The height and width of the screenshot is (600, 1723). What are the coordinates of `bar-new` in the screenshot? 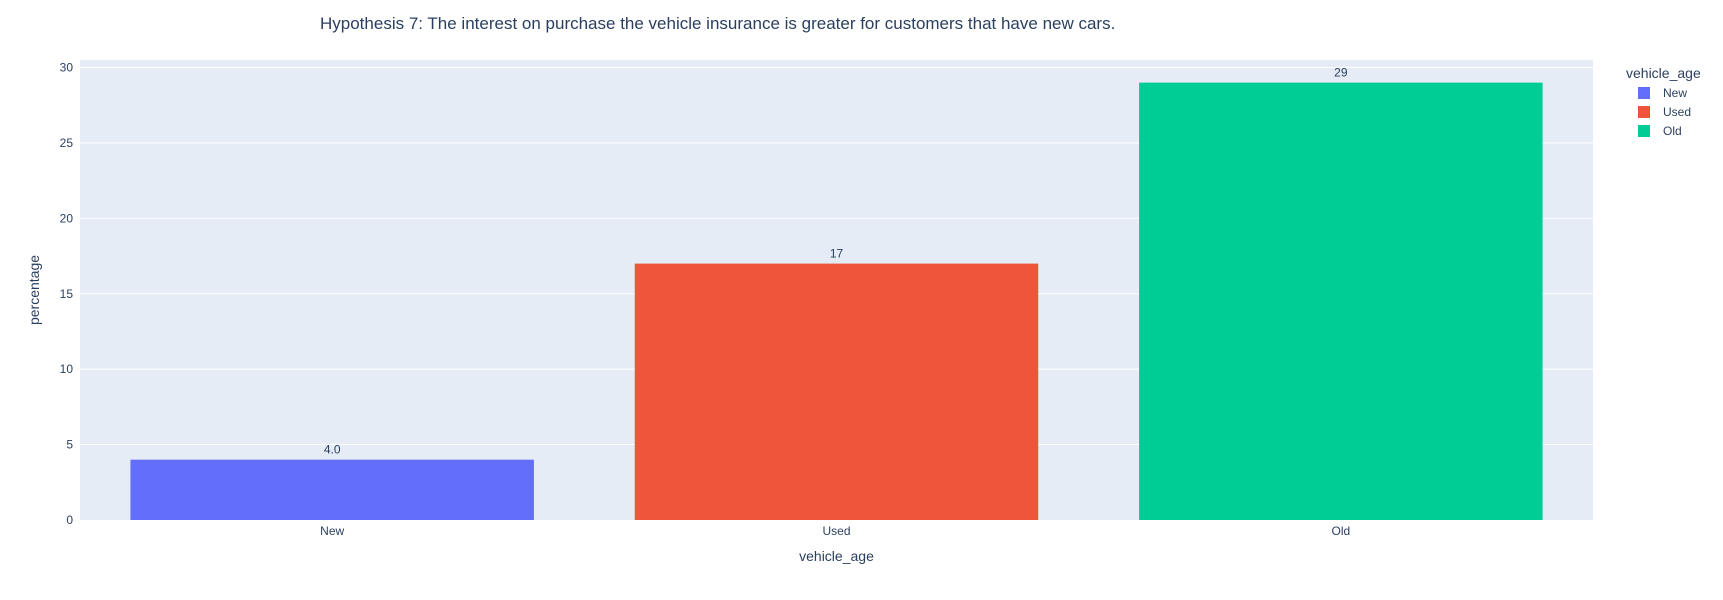 It's located at (332, 489).